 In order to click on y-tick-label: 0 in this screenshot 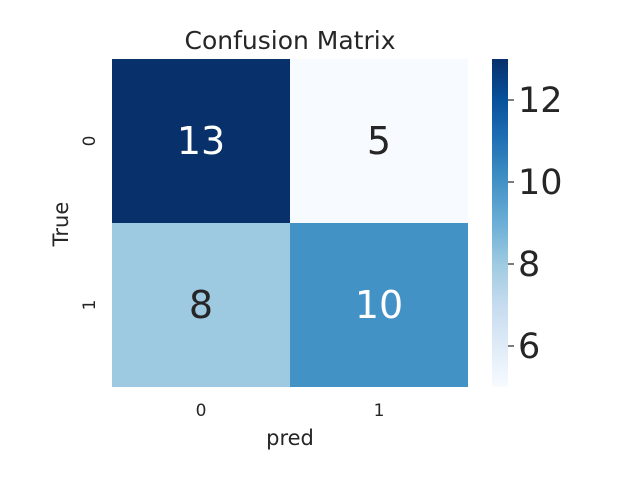, I will do `click(90, 141)`.